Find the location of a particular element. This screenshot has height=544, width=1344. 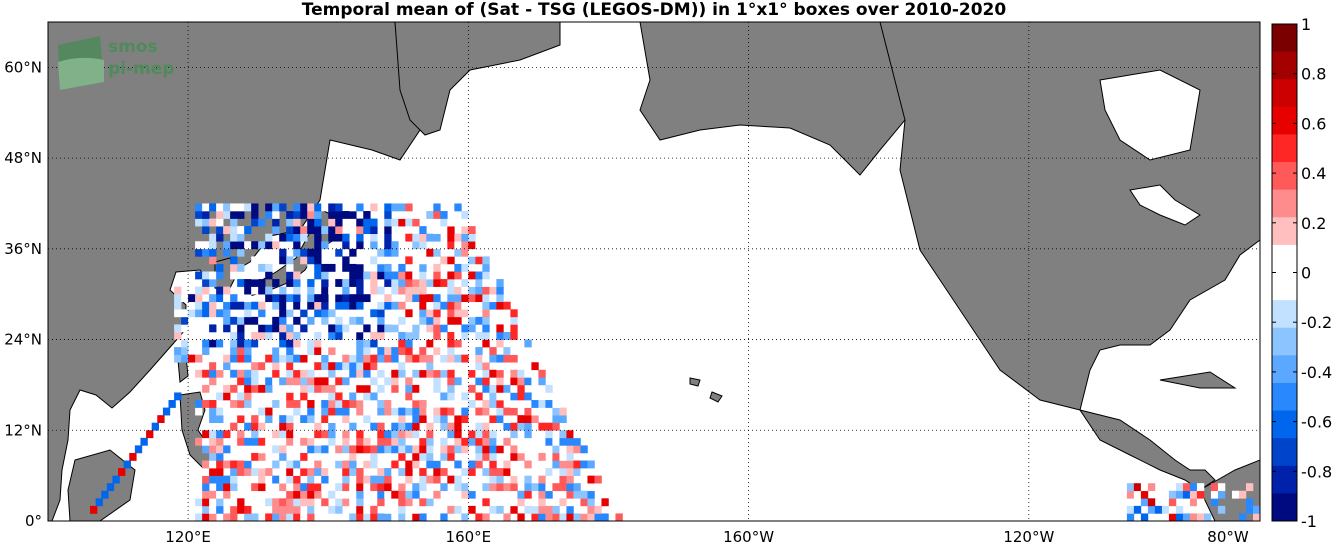

lat-tick-label: 36°N is located at coordinates (23, 249).